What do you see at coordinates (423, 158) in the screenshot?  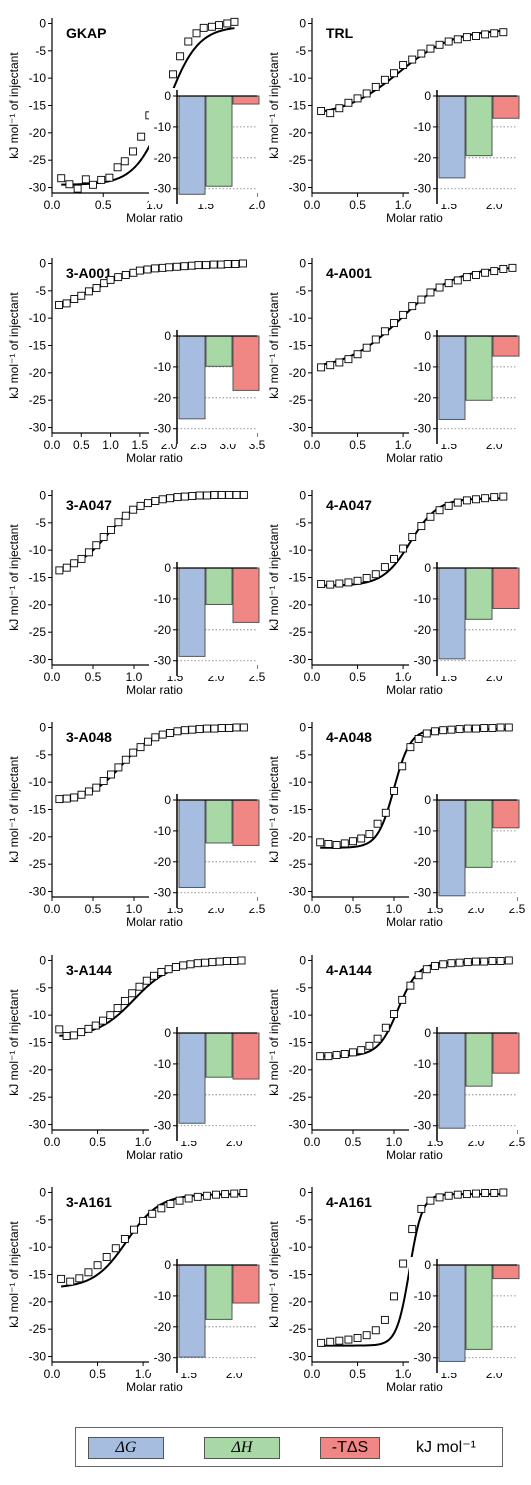 I see `inset-y-tick-label: -20` at bounding box center [423, 158].